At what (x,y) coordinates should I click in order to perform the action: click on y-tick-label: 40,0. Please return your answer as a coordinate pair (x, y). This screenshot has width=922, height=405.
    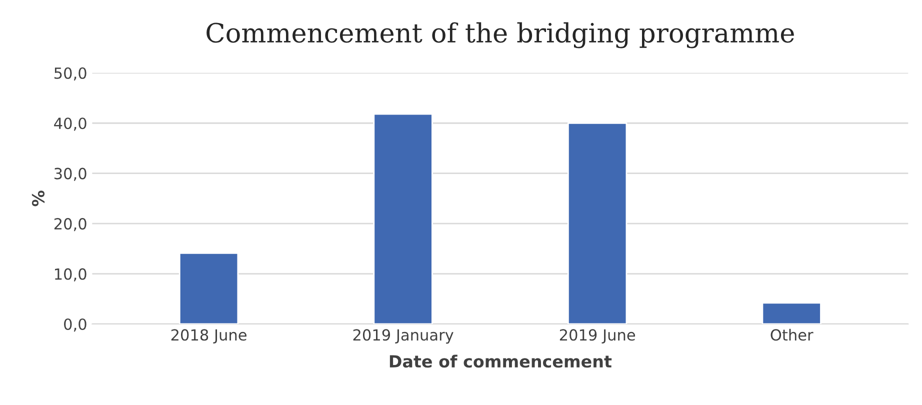
    Looking at the image, I should click on (70, 124).